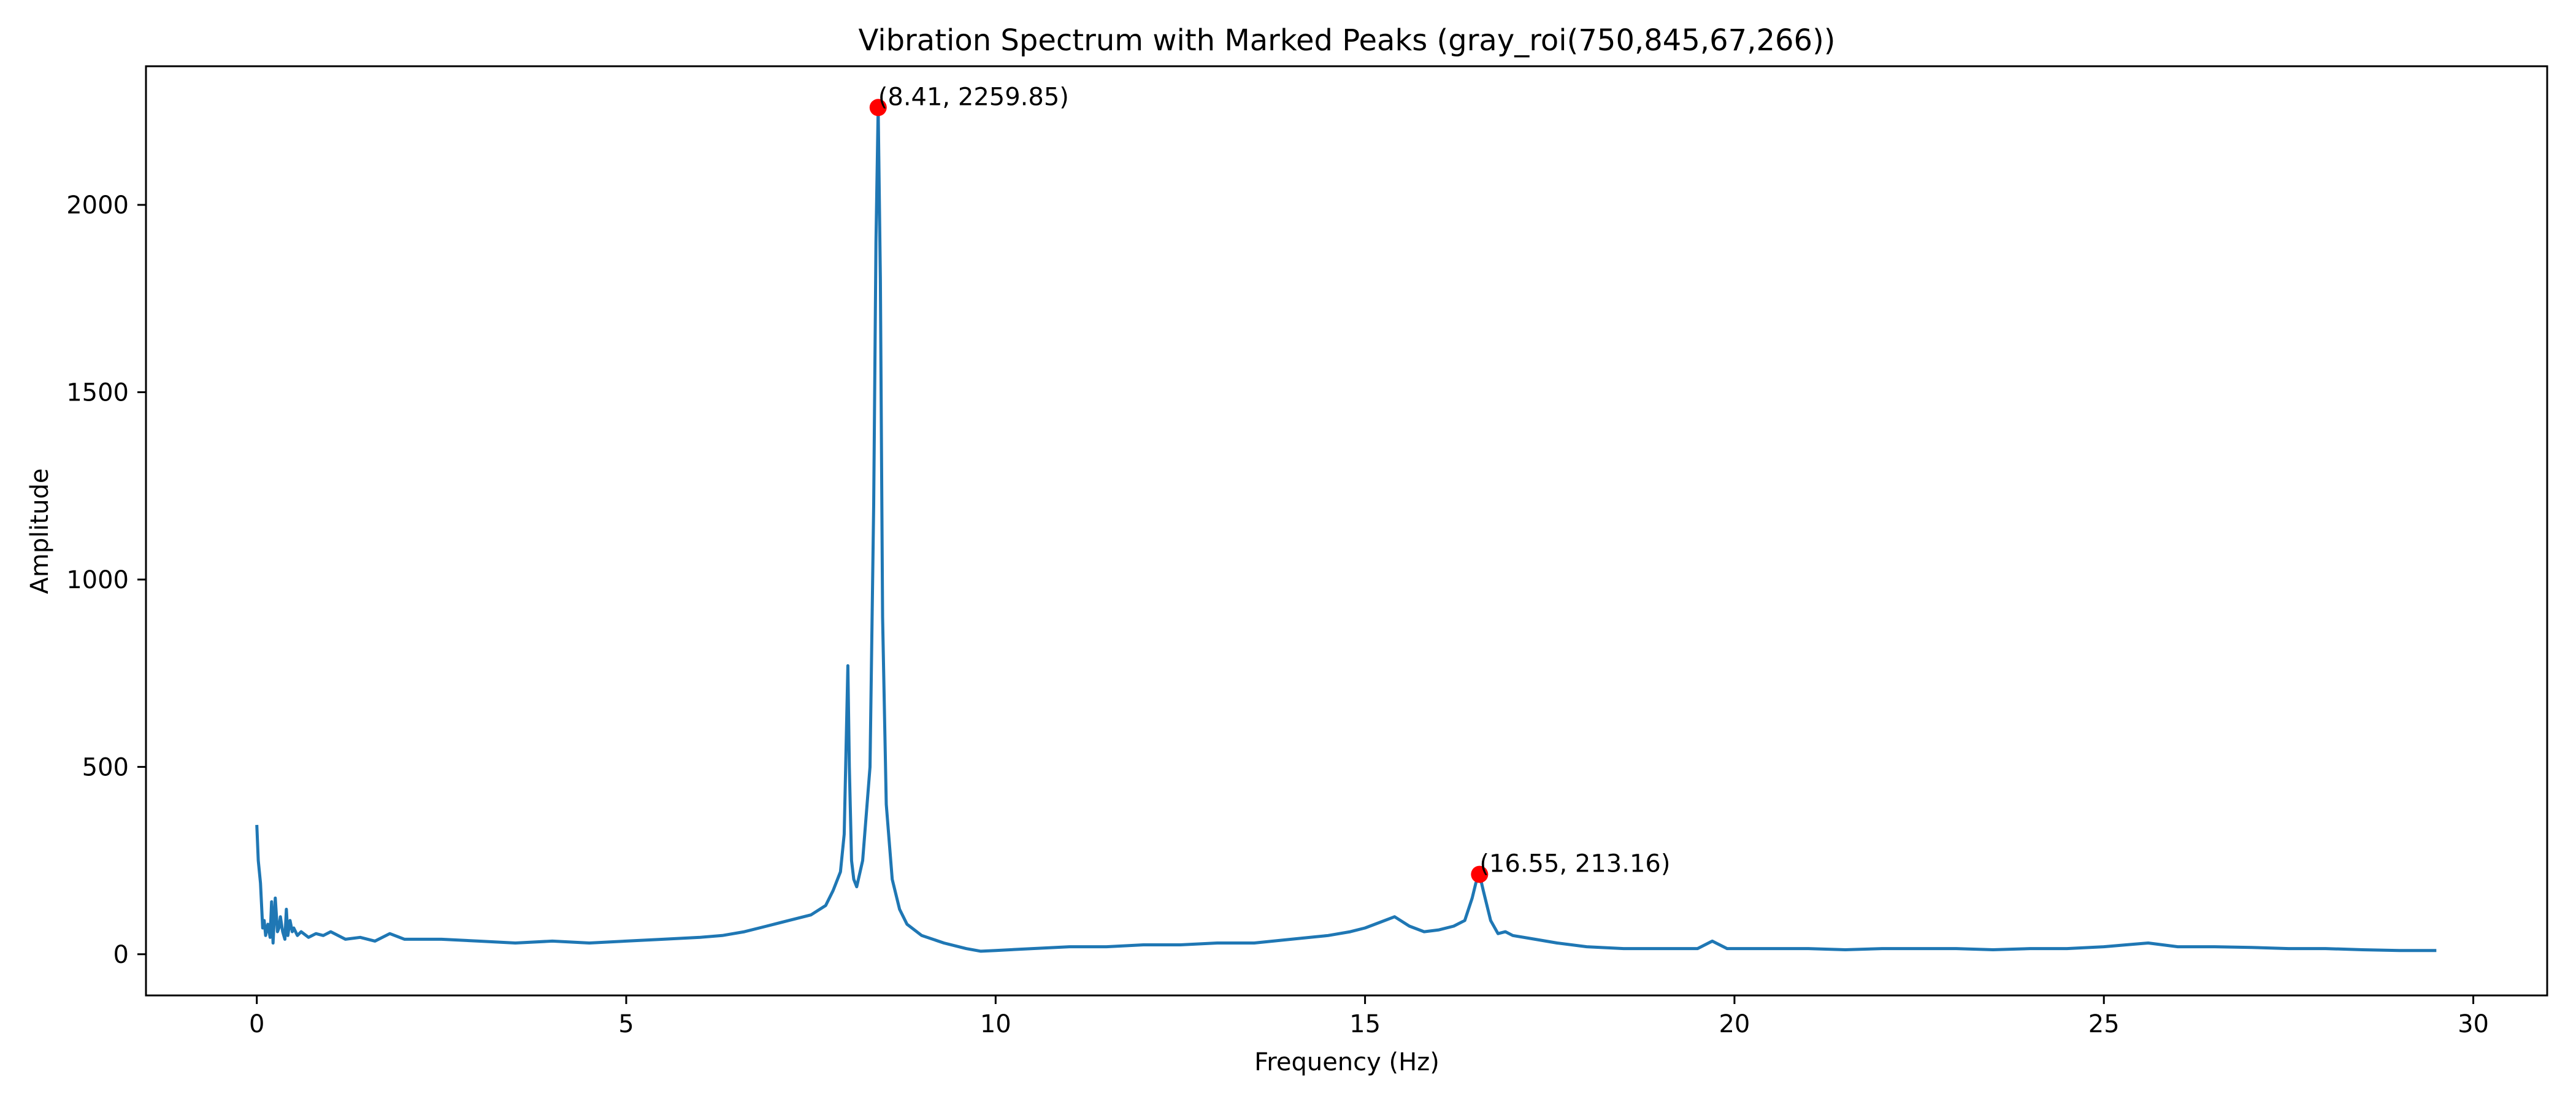 The image size is (2576, 1104). What do you see at coordinates (2104, 1024) in the screenshot?
I see `x-tick-label: 25` at bounding box center [2104, 1024].